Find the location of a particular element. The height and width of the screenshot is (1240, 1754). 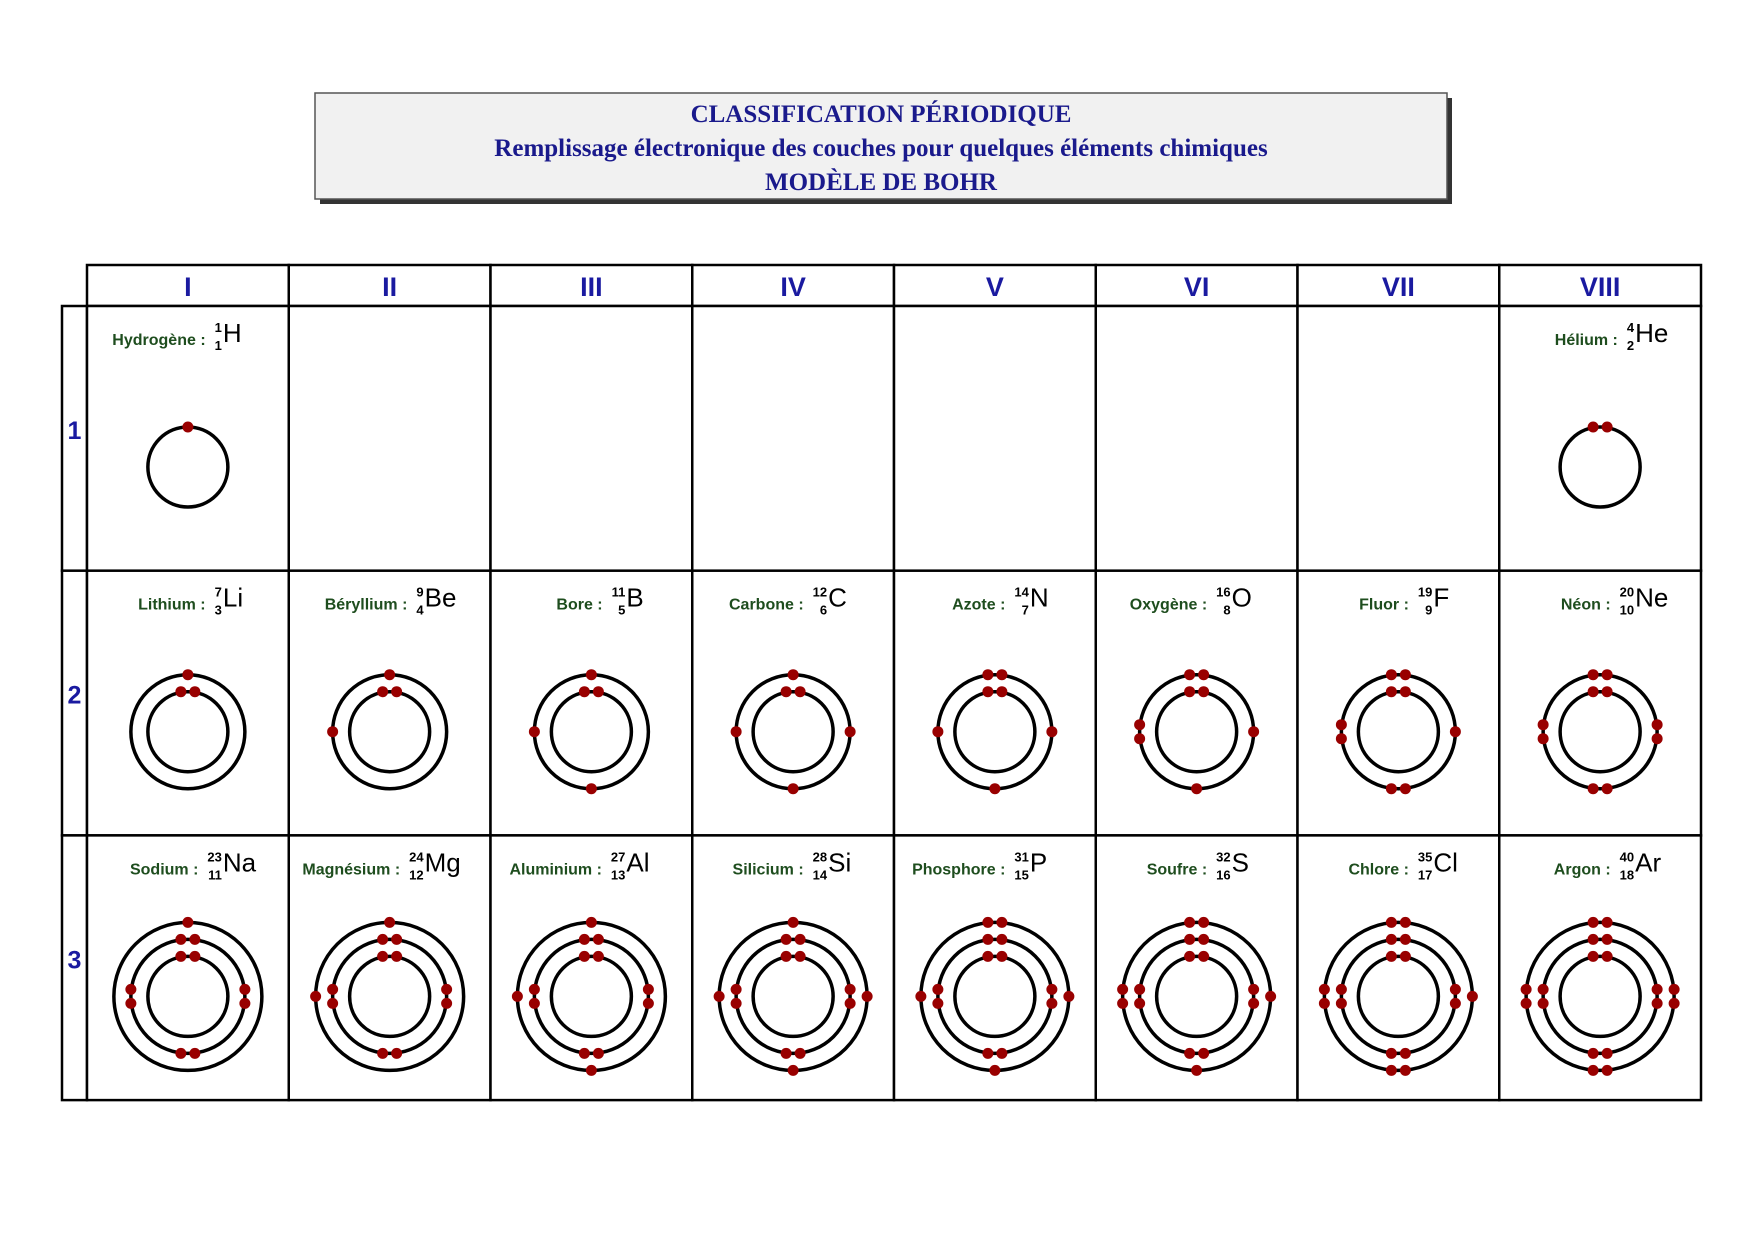

atomic-number: 12 is located at coordinates (416, 874).